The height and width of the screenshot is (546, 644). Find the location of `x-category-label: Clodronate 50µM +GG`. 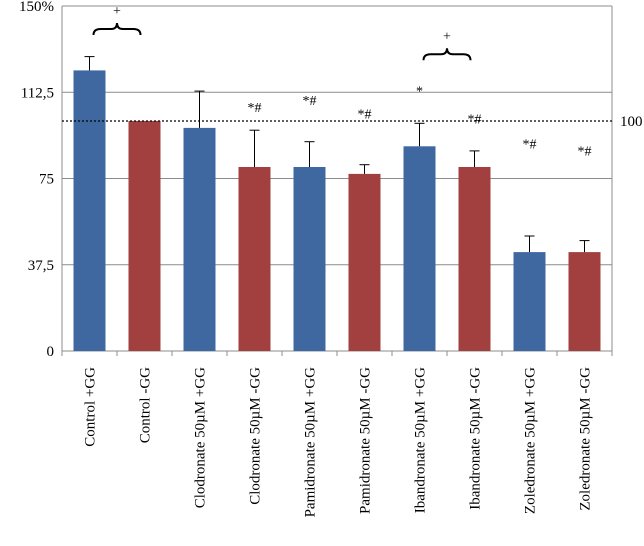

x-category-label: Clodronate 50µM +GG is located at coordinates (201, 437).